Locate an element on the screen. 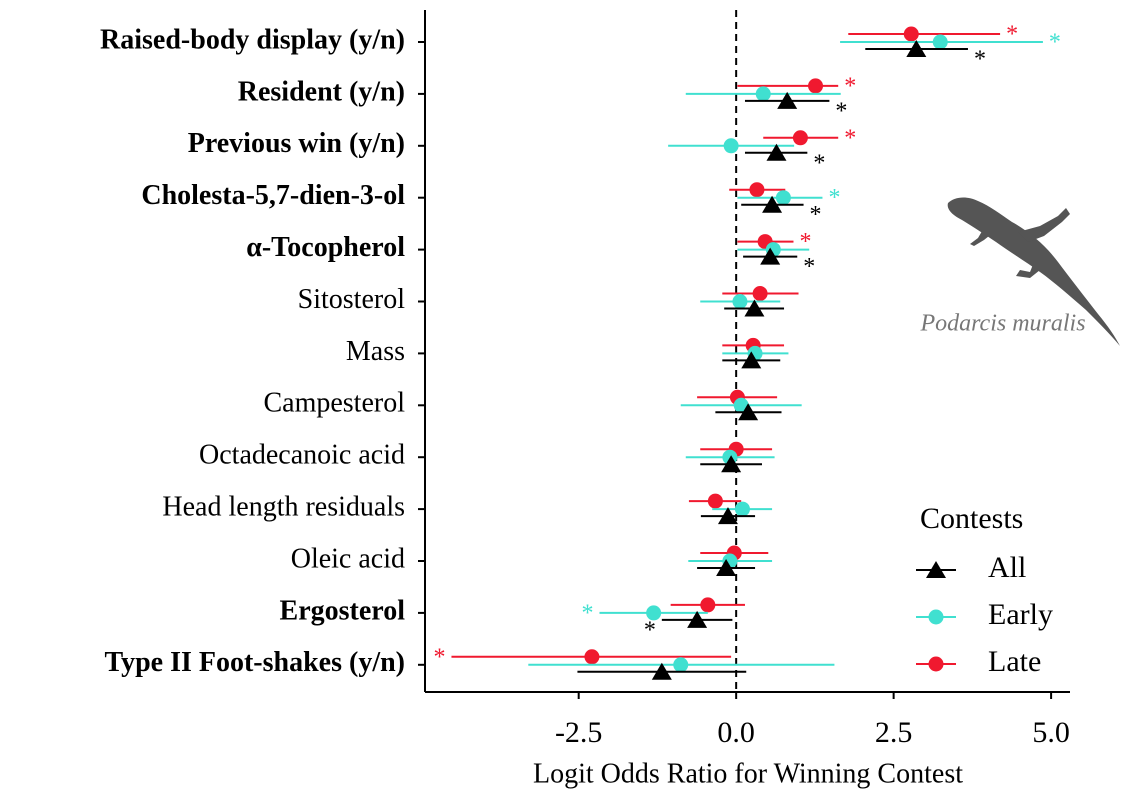 The width and height of the screenshot is (1121, 796). y-tick-label: Campesterol is located at coordinates (334, 403).